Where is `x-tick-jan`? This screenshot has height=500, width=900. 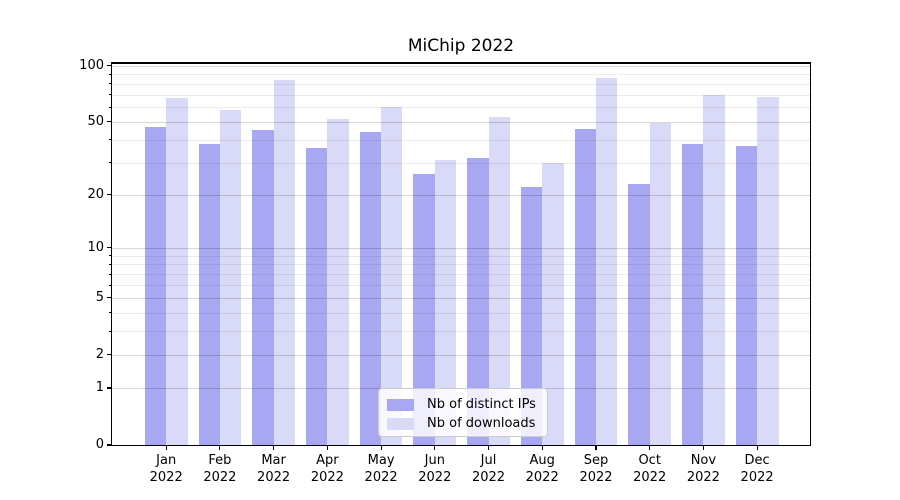 x-tick-jan is located at coordinates (166, 448).